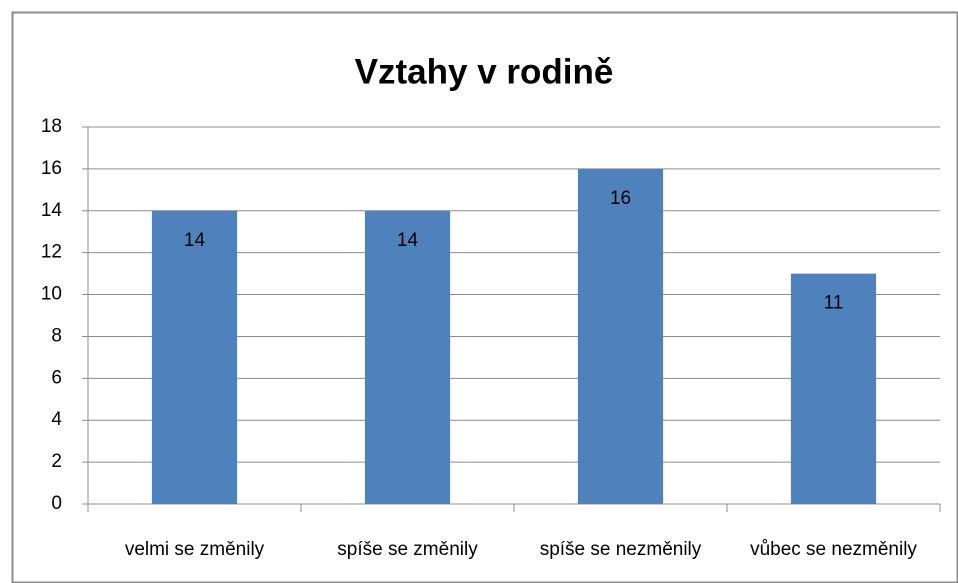 Image resolution: width=958 pixels, height=583 pixels. I want to click on y-tick-label: 14, so click(52, 210).